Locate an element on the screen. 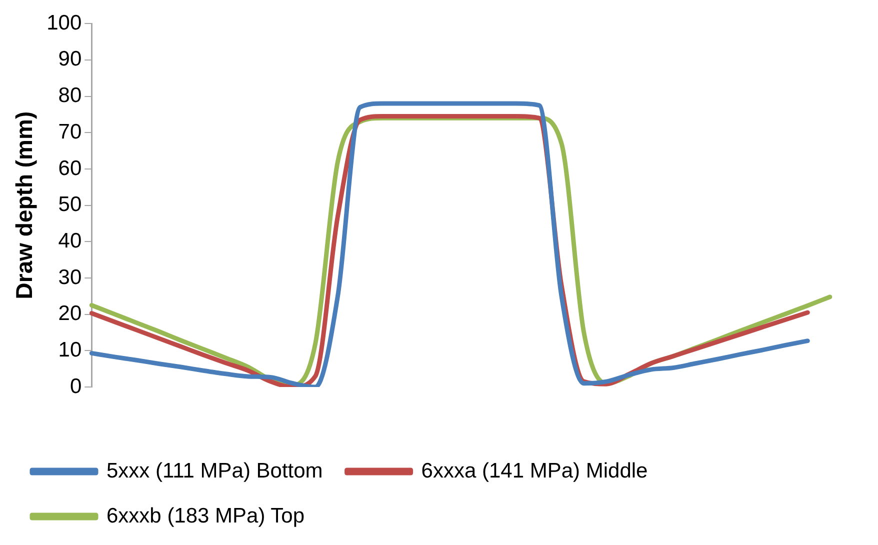 This screenshot has width=878, height=545. y-tick-label: 50 is located at coordinates (70, 204).